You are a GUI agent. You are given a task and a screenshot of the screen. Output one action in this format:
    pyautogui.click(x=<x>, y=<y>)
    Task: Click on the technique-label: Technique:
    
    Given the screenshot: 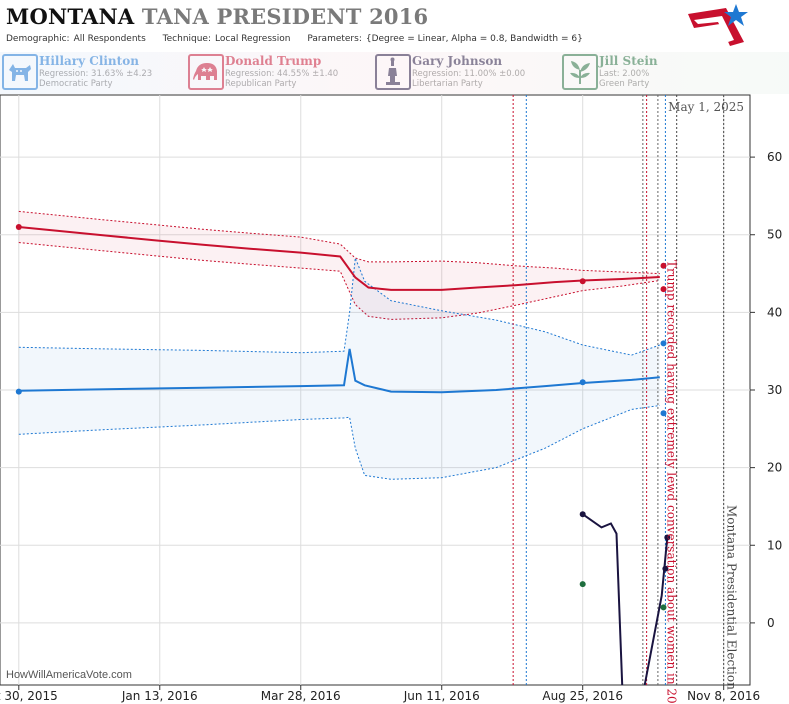 What is the action you would take?
    pyautogui.click(x=187, y=39)
    